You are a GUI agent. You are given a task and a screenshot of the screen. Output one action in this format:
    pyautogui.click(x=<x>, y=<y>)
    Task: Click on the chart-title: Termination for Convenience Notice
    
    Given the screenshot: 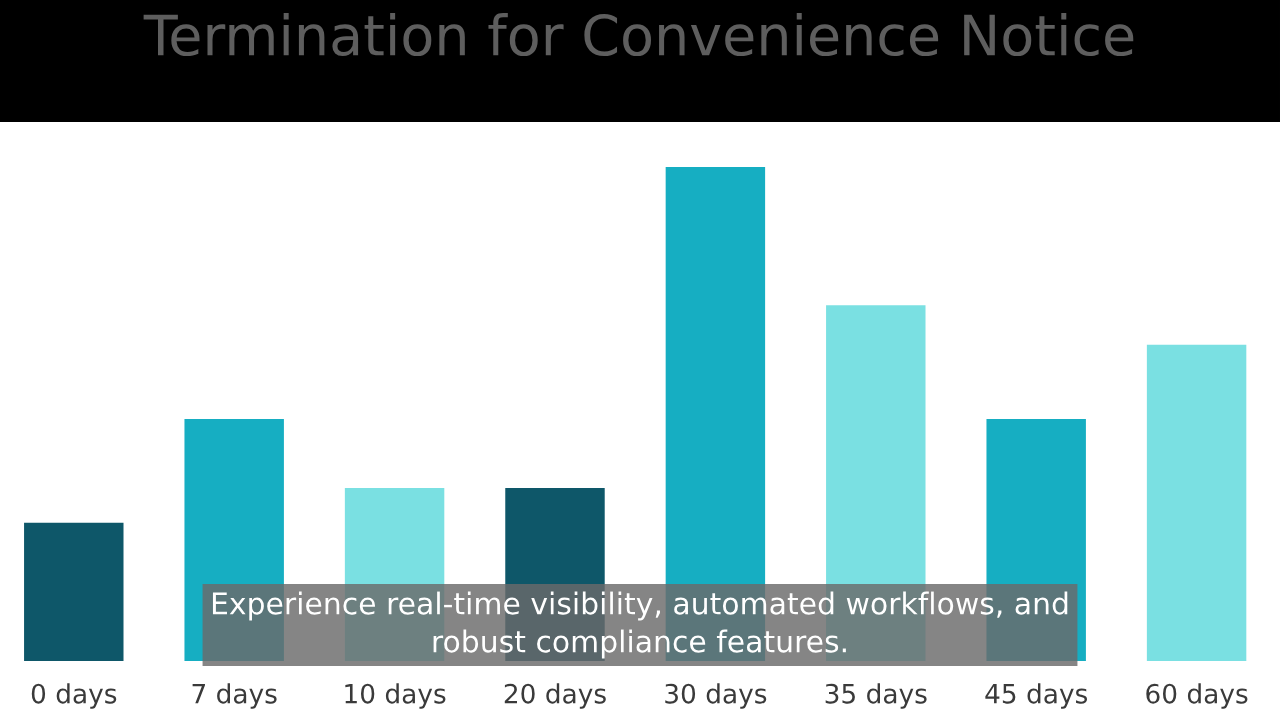 What is the action you would take?
    pyautogui.click(x=638, y=35)
    